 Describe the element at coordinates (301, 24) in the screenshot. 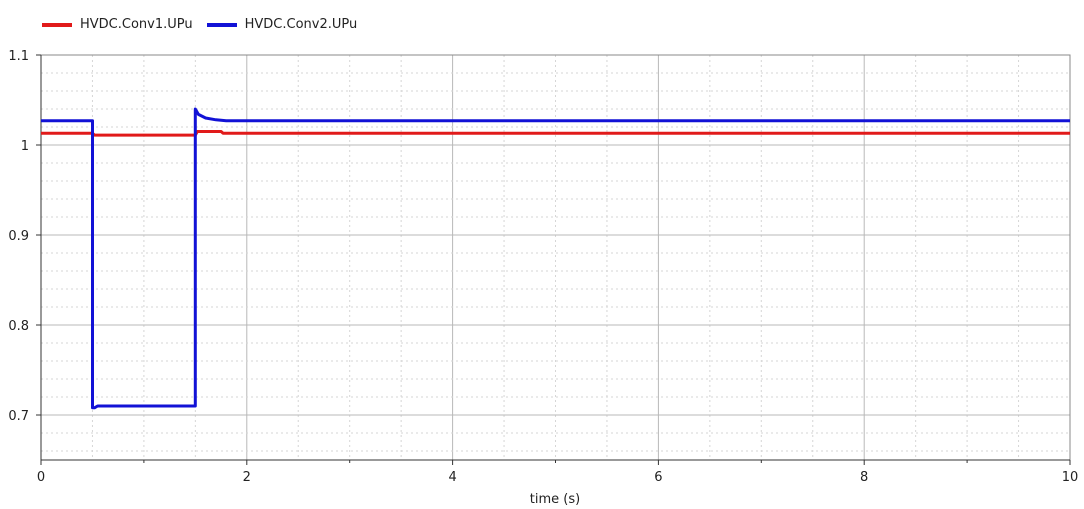

I see `legend-label-conv2: HVDC.Conv2.UPu` at that location.